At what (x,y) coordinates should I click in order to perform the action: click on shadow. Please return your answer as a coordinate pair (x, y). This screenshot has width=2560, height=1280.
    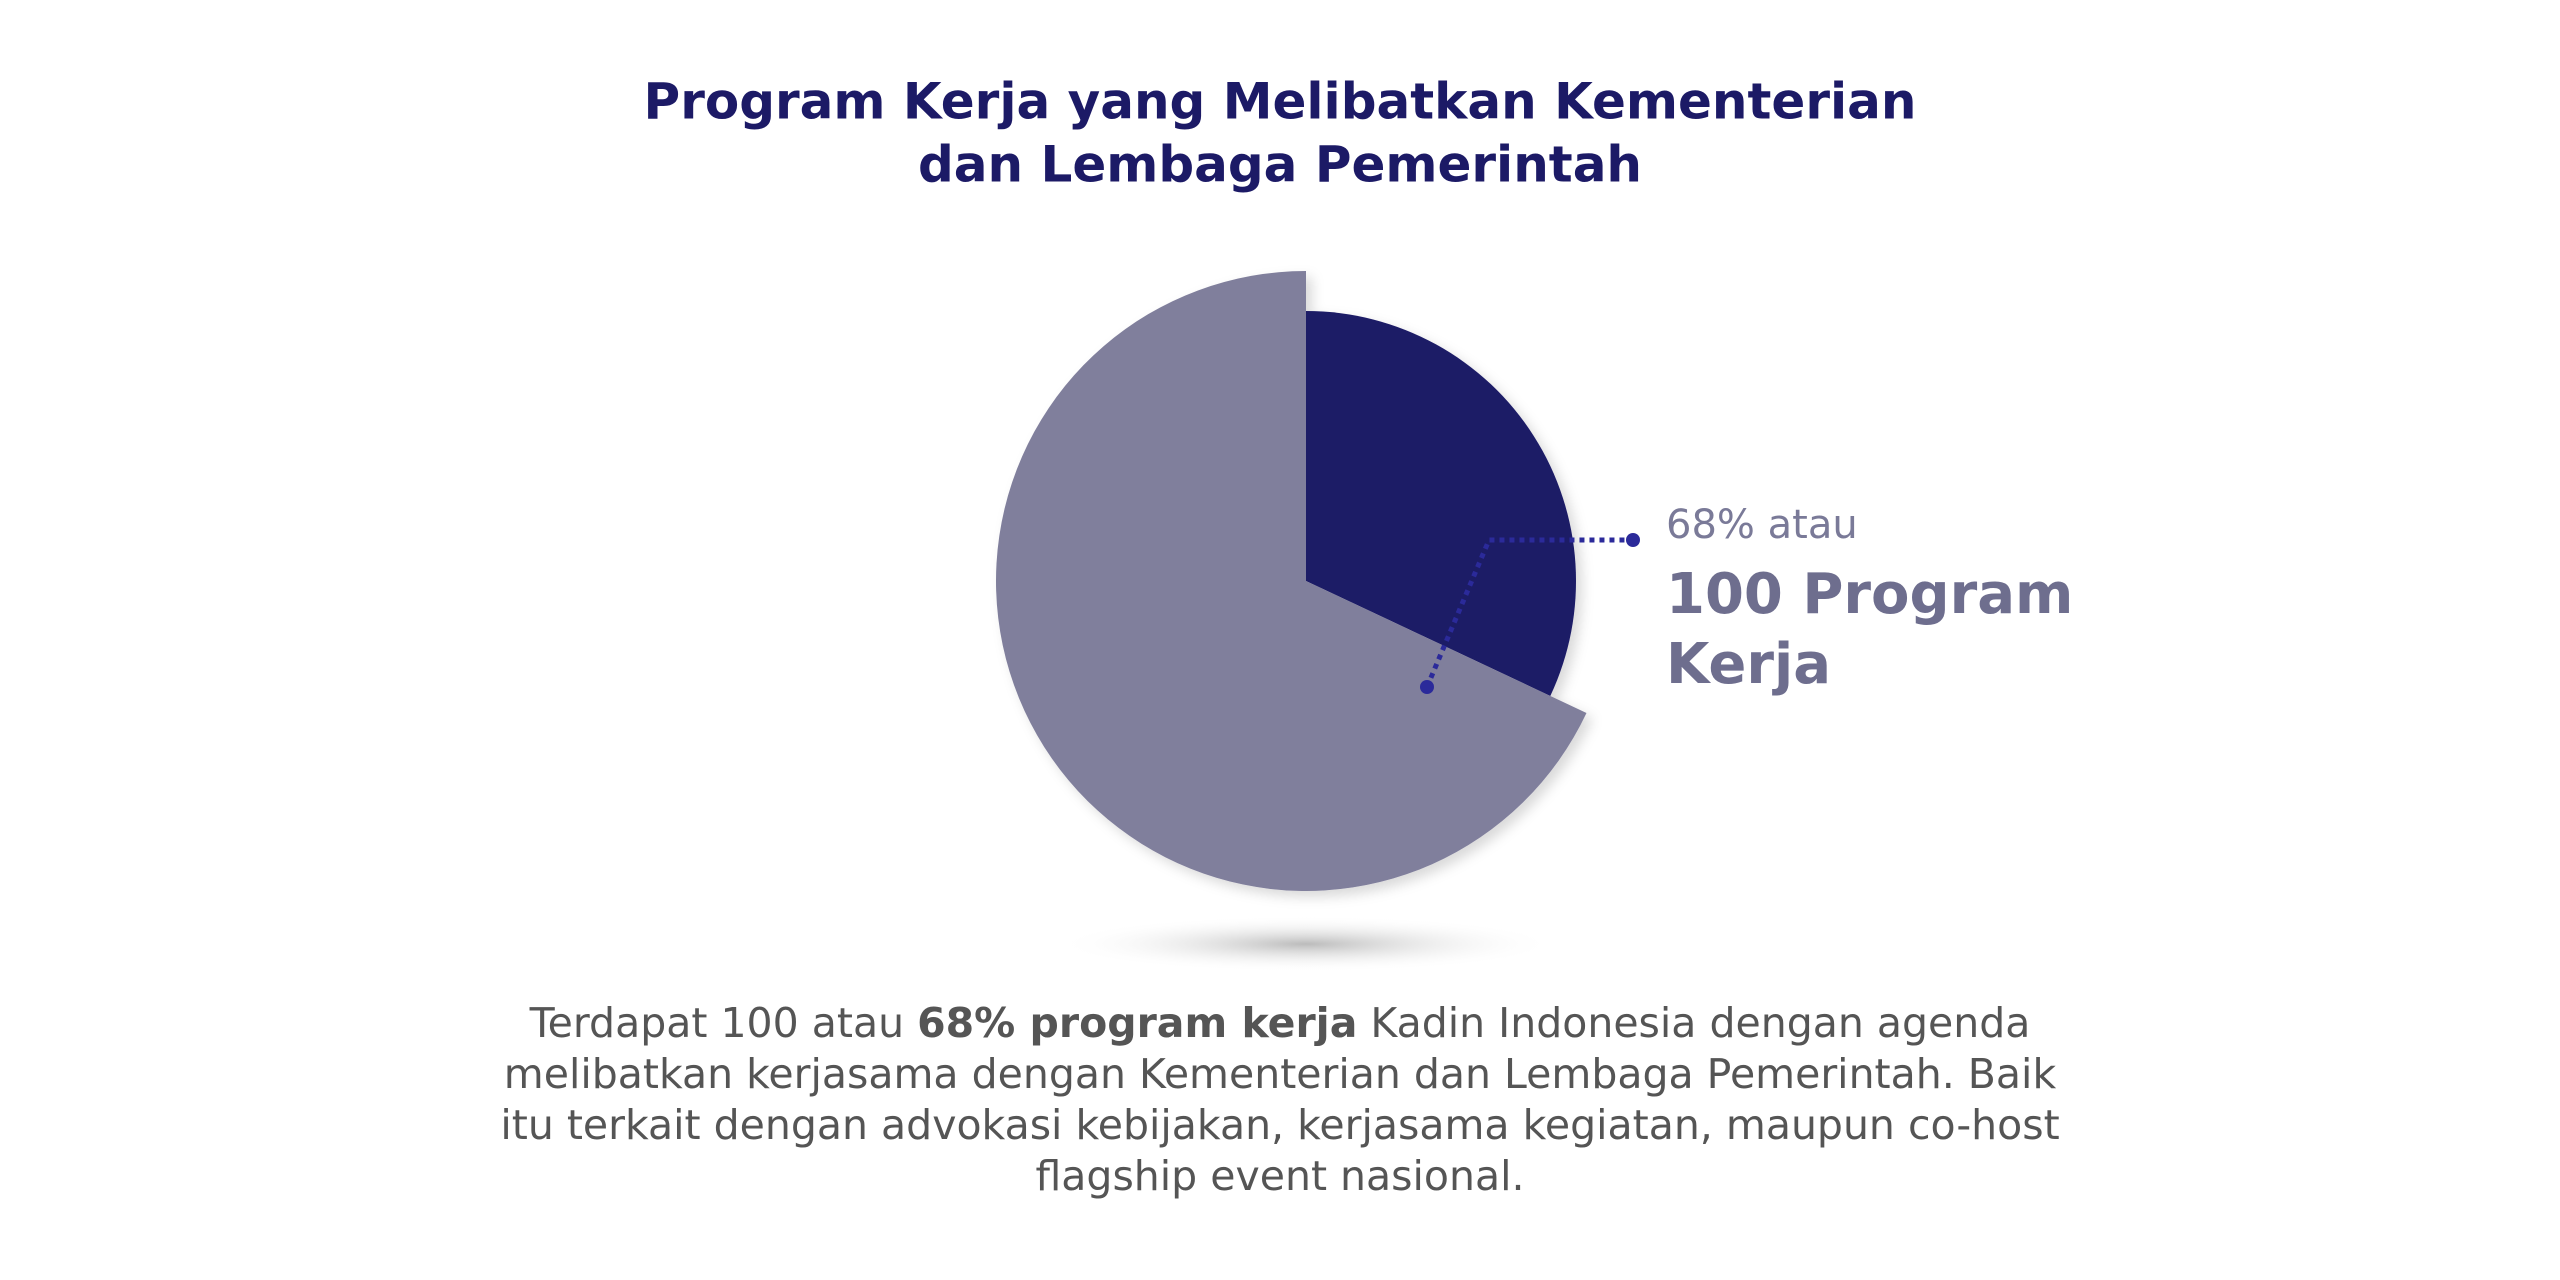
    Looking at the image, I should click on (1306, 944).